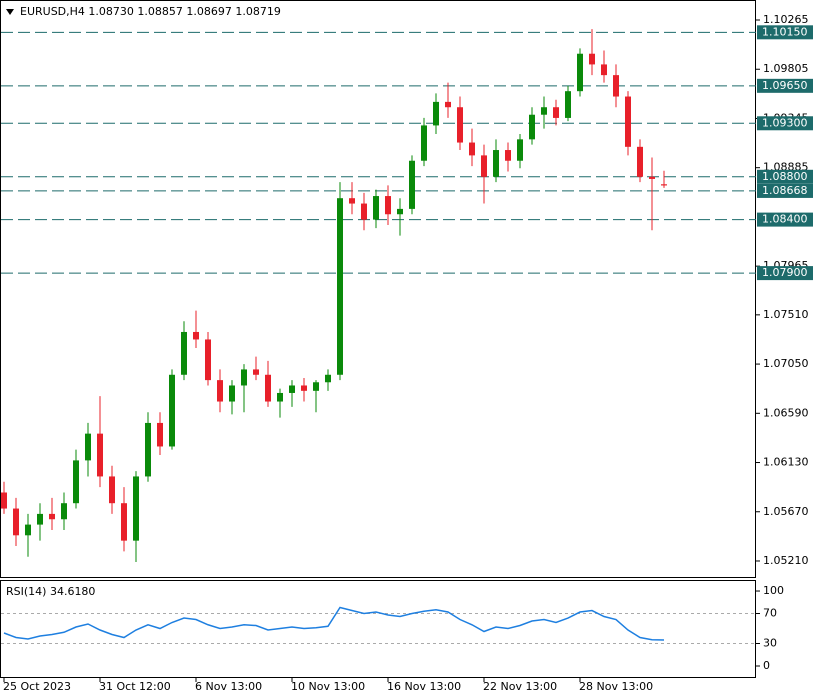 This screenshot has width=821, height=698. I want to click on level-label: 1.09650, so click(785, 85).